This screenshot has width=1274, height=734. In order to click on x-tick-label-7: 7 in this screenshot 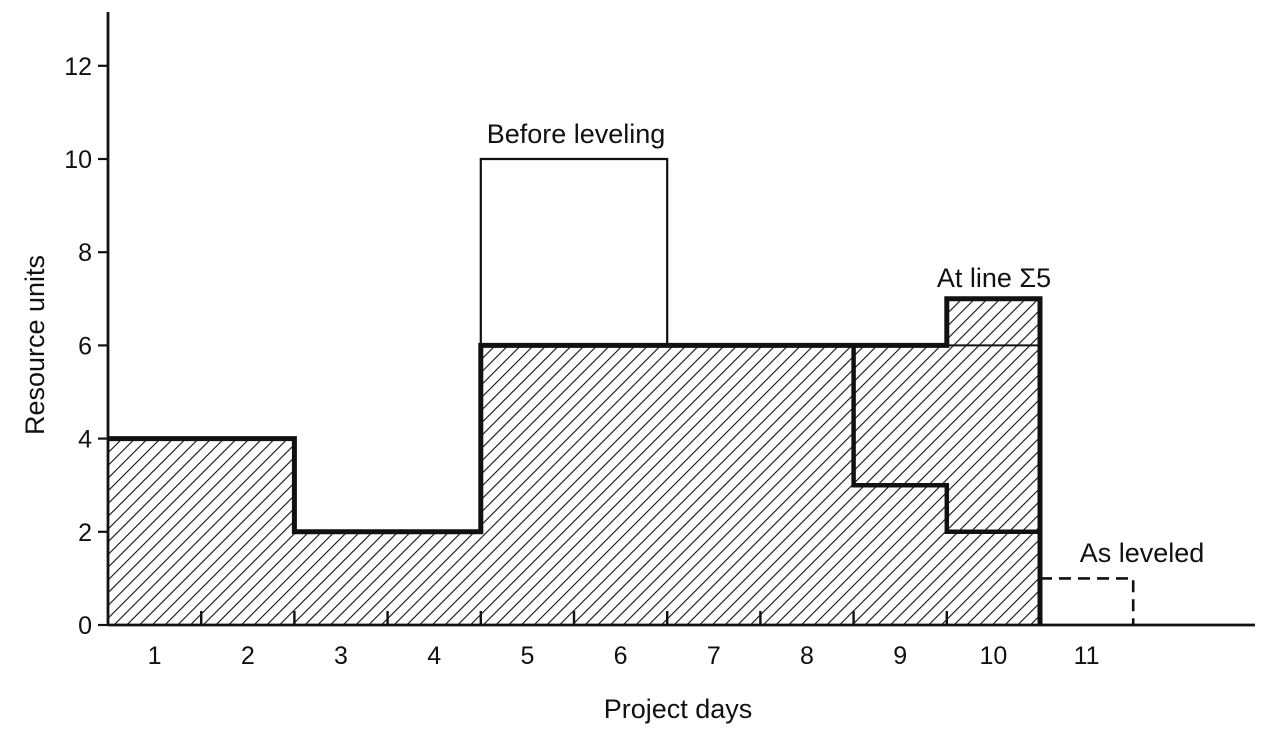, I will do `click(714, 656)`.